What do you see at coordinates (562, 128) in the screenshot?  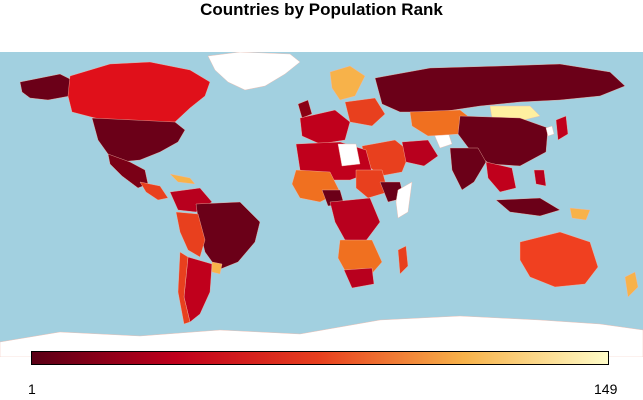 I see `japan` at bounding box center [562, 128].